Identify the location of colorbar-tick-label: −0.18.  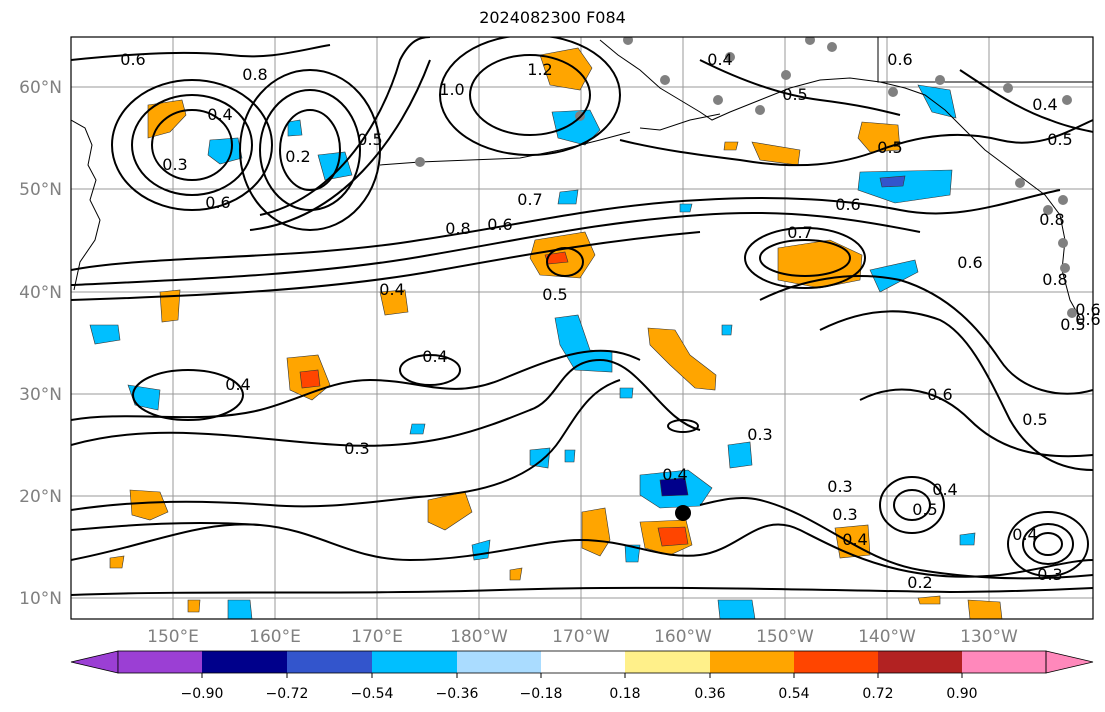
(541, 694).